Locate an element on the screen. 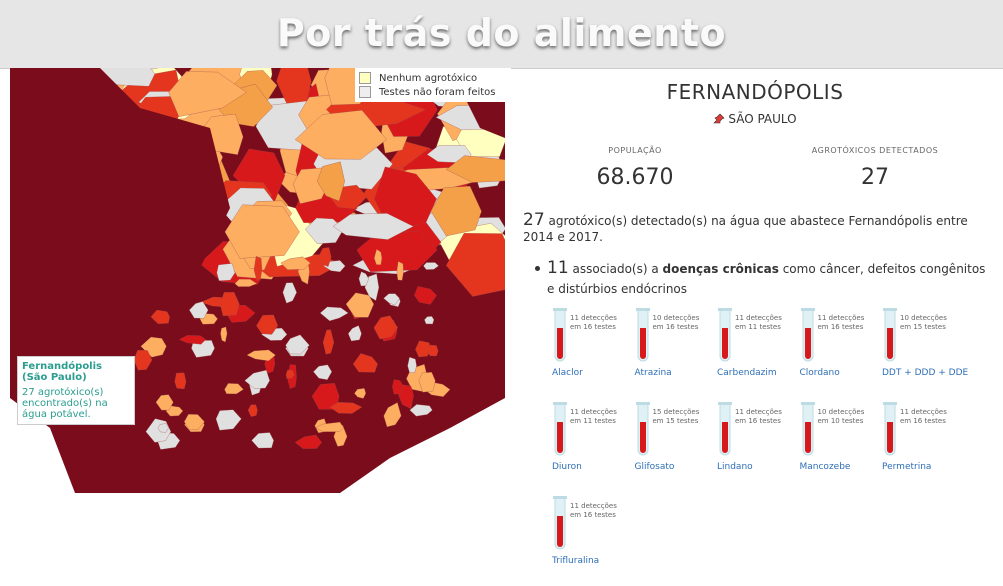 This screenshot has width=1003, height=586. stat: POPULAÇÃO 68.670 is located at coordinates (635, 168).